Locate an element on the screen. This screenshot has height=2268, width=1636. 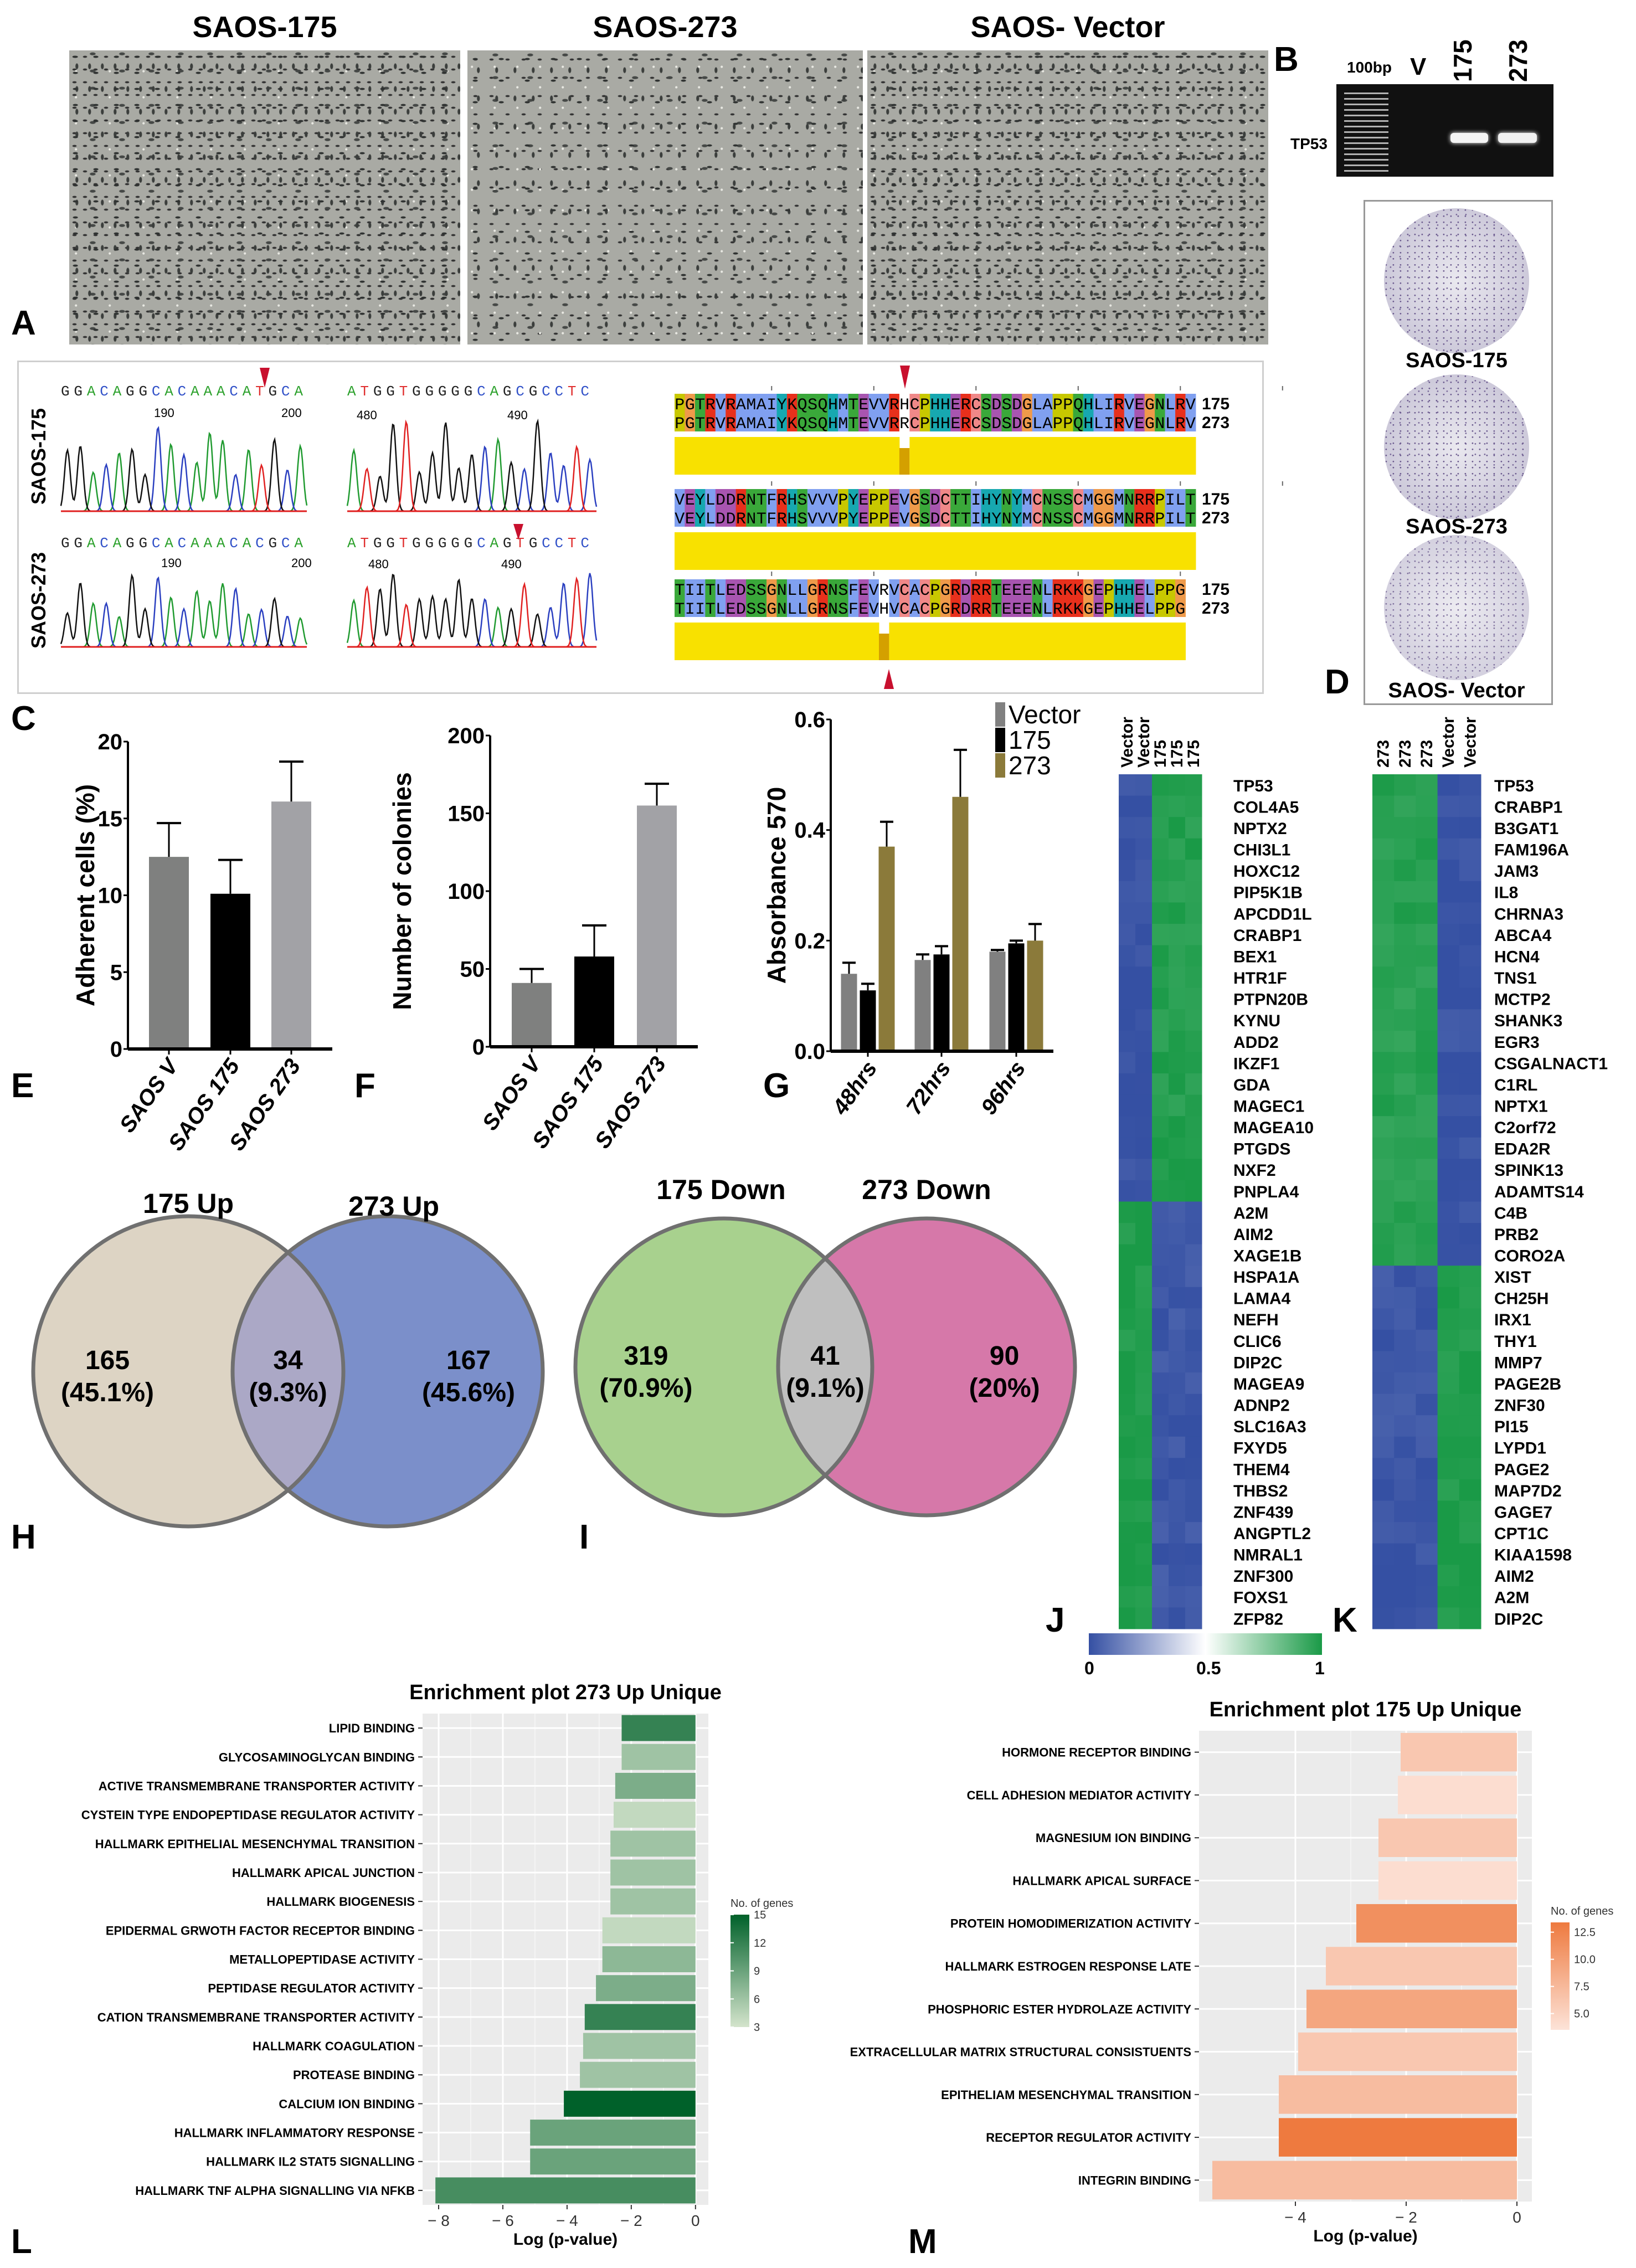
y-tick-label: 5 is located at coordinates (116, 973).